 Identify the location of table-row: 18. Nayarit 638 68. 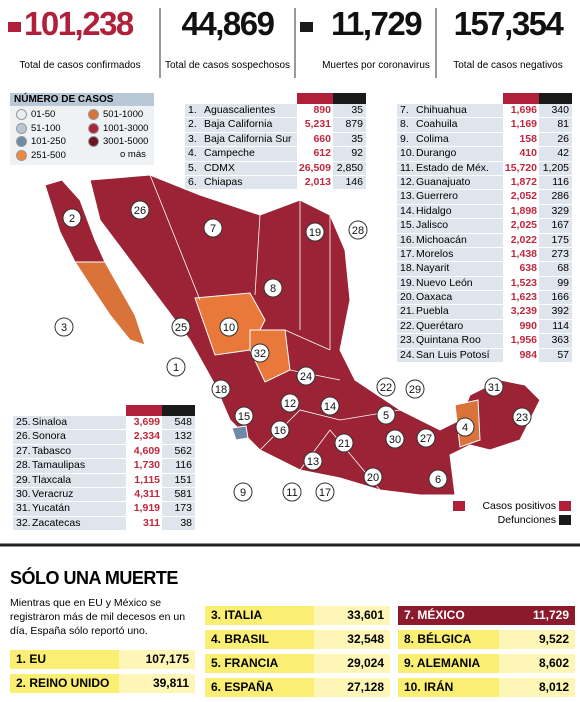
(484, 269).